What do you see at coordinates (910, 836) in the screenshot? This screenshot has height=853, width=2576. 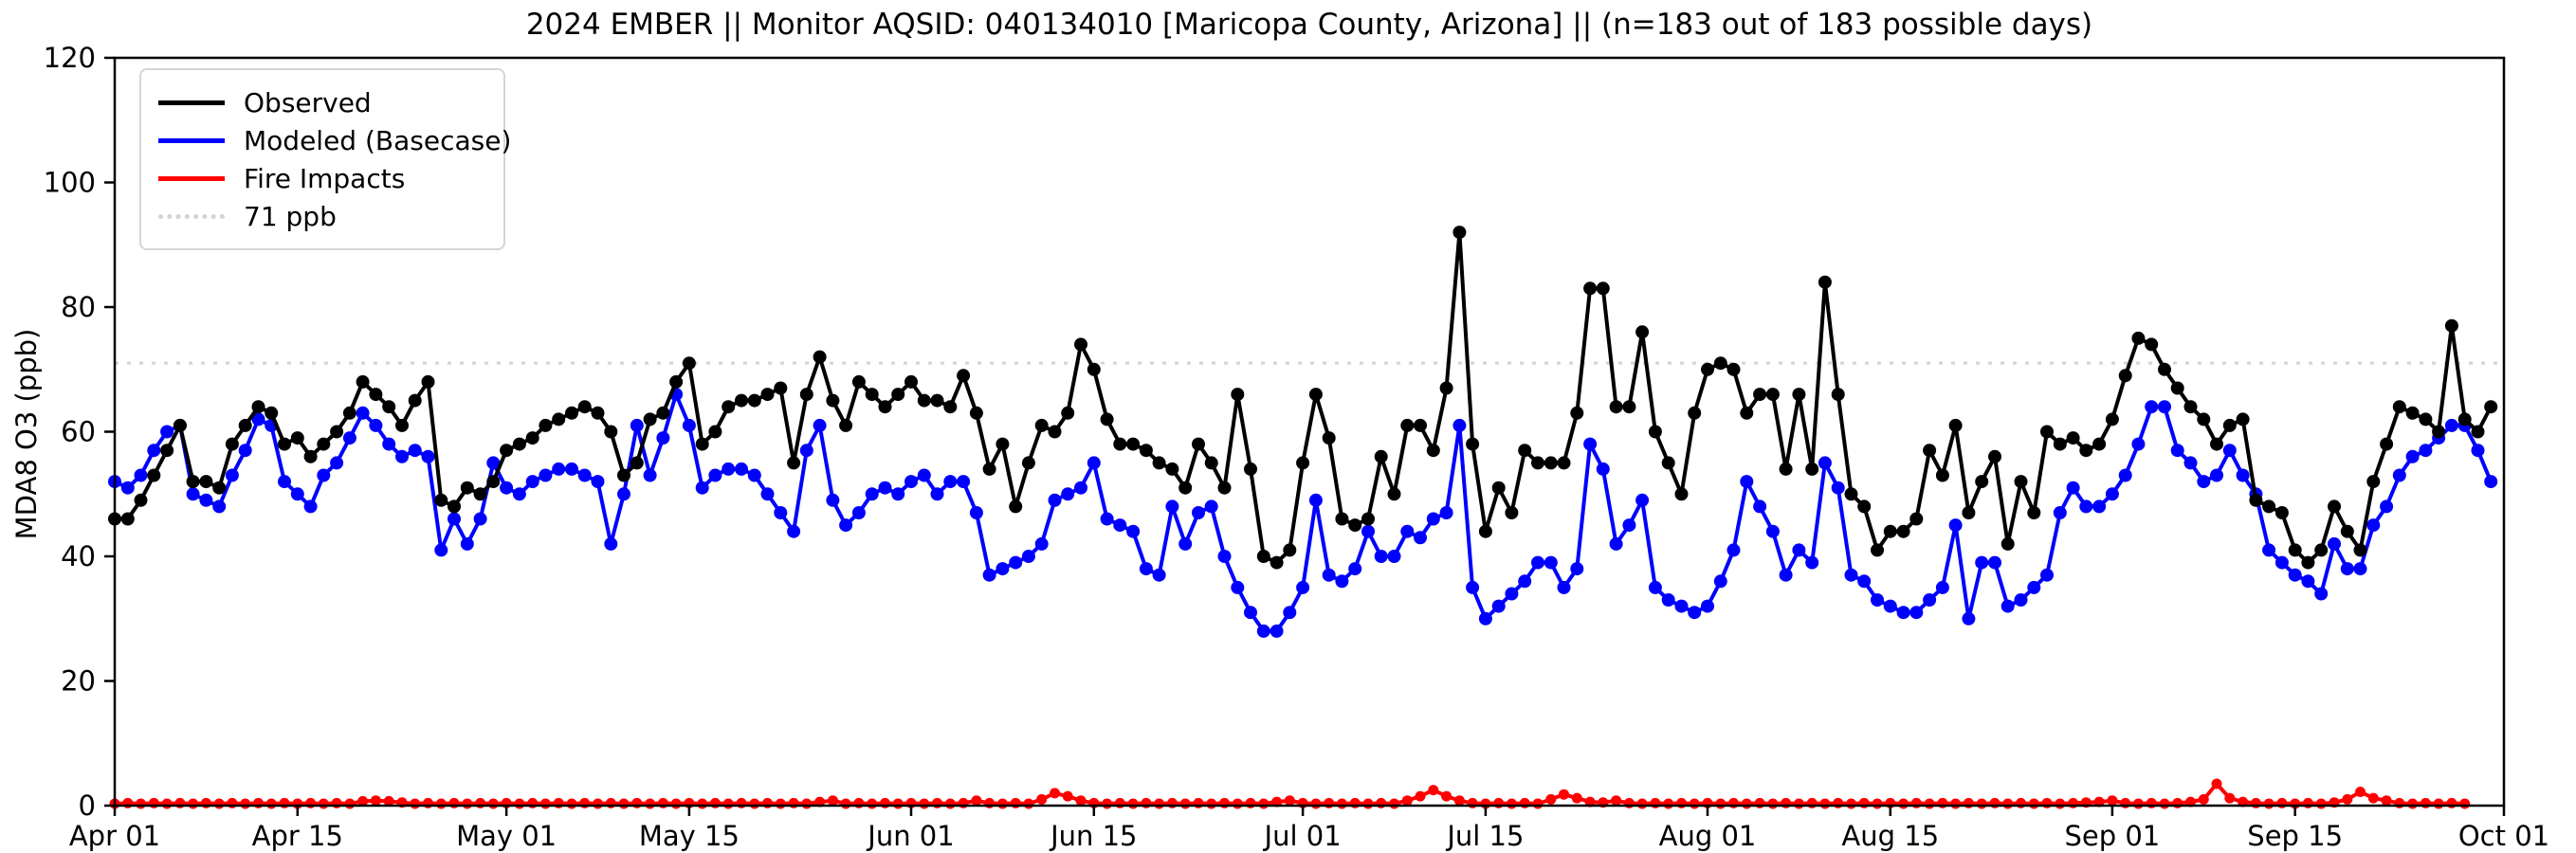 I see `x-tick-label: Jun 01` at bounding box center [910, 836].